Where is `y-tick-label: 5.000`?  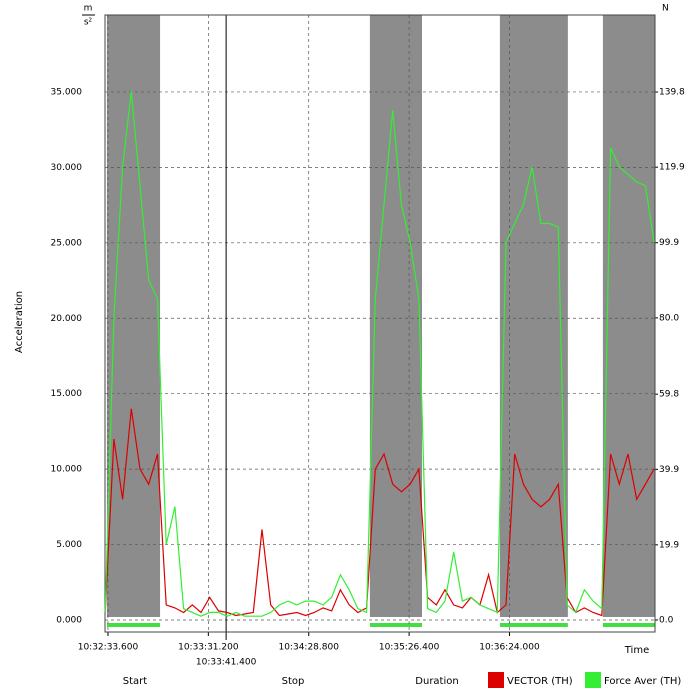 y-tick-label: 5.000 is located at coordinates (69, 545).